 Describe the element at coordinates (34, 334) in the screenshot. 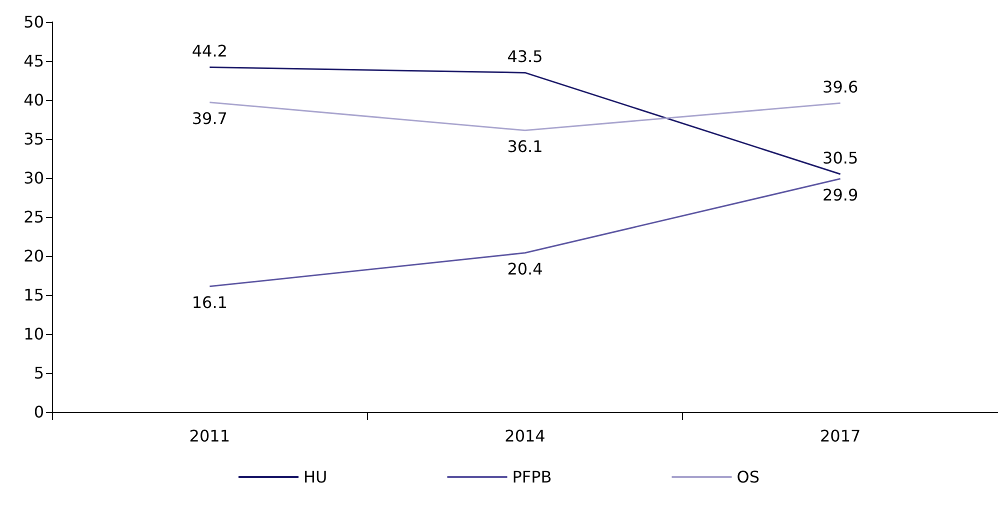

I see `y-tick-label: 10` at that location.